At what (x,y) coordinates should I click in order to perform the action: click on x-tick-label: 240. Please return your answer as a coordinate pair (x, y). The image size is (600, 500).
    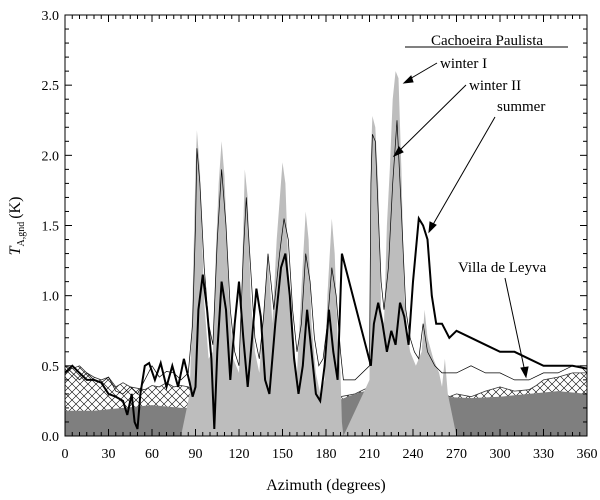
    Looking at the image, I should click on (413, 454).